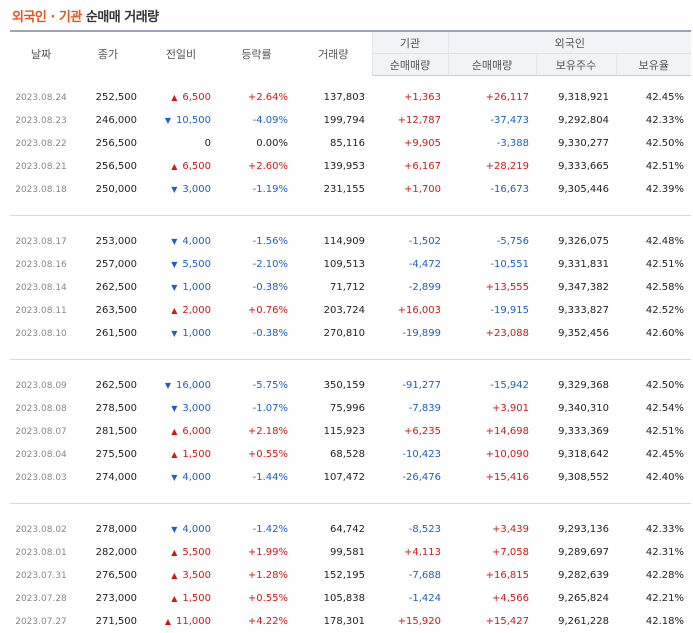 This screenshot has height=633, width=693. Describe the element at coordinates (333, 552) in the screenshot. I see `volume-cell: 99,581` at that location.